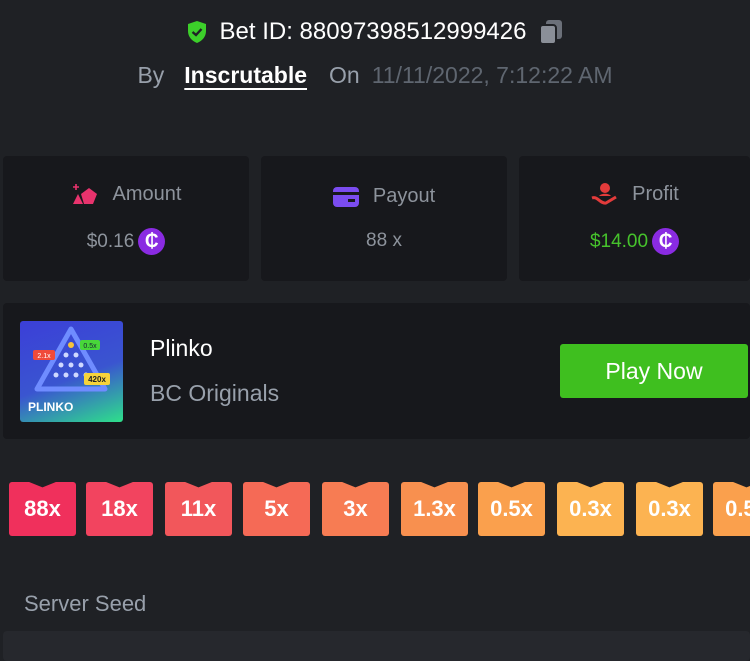 Image resolution: width=750 pixels, height=661 pixels. Describe the element at coordinates (492, 75) in the screenshot. I see `bet-datetime: 11/11/2022, 7:12:22 AM` at that location.